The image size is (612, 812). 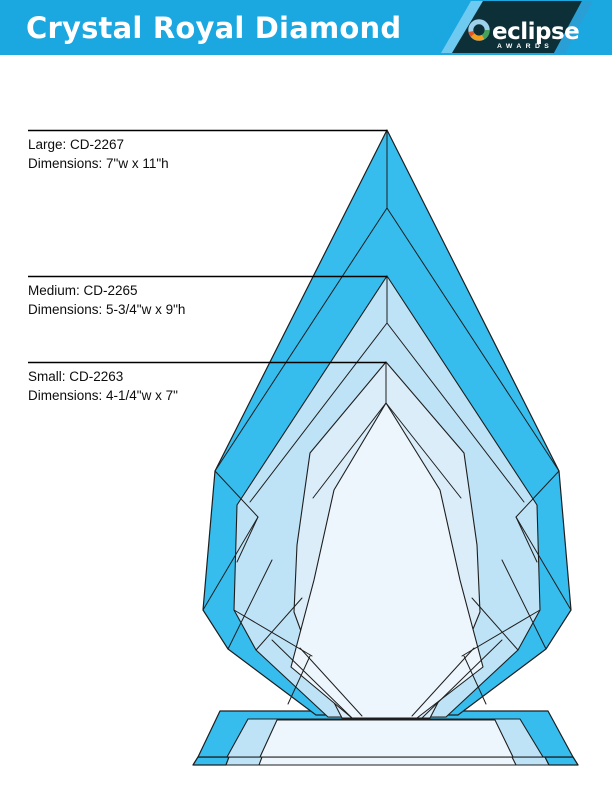 I want to click on callout-large-label: Large: CD-2267, so click(x=76, y=144).